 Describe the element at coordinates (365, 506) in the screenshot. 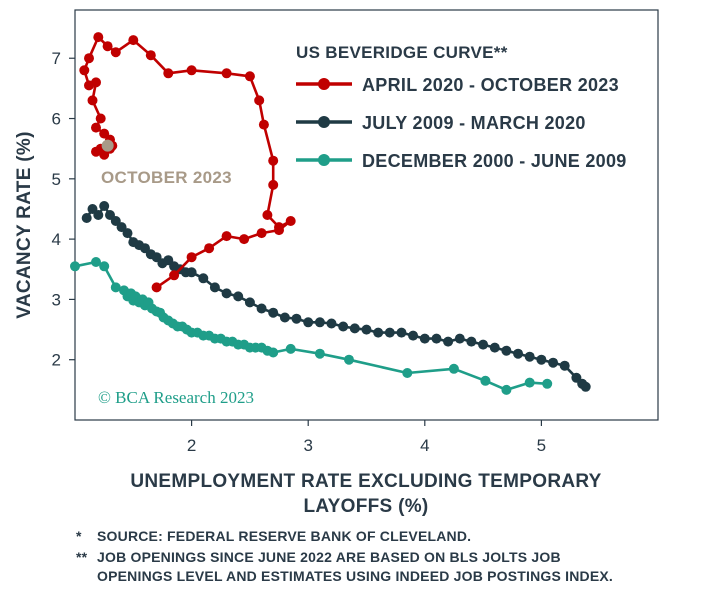

I see `x-axis-title-line-2: LAYOFFS (%)` at that location.